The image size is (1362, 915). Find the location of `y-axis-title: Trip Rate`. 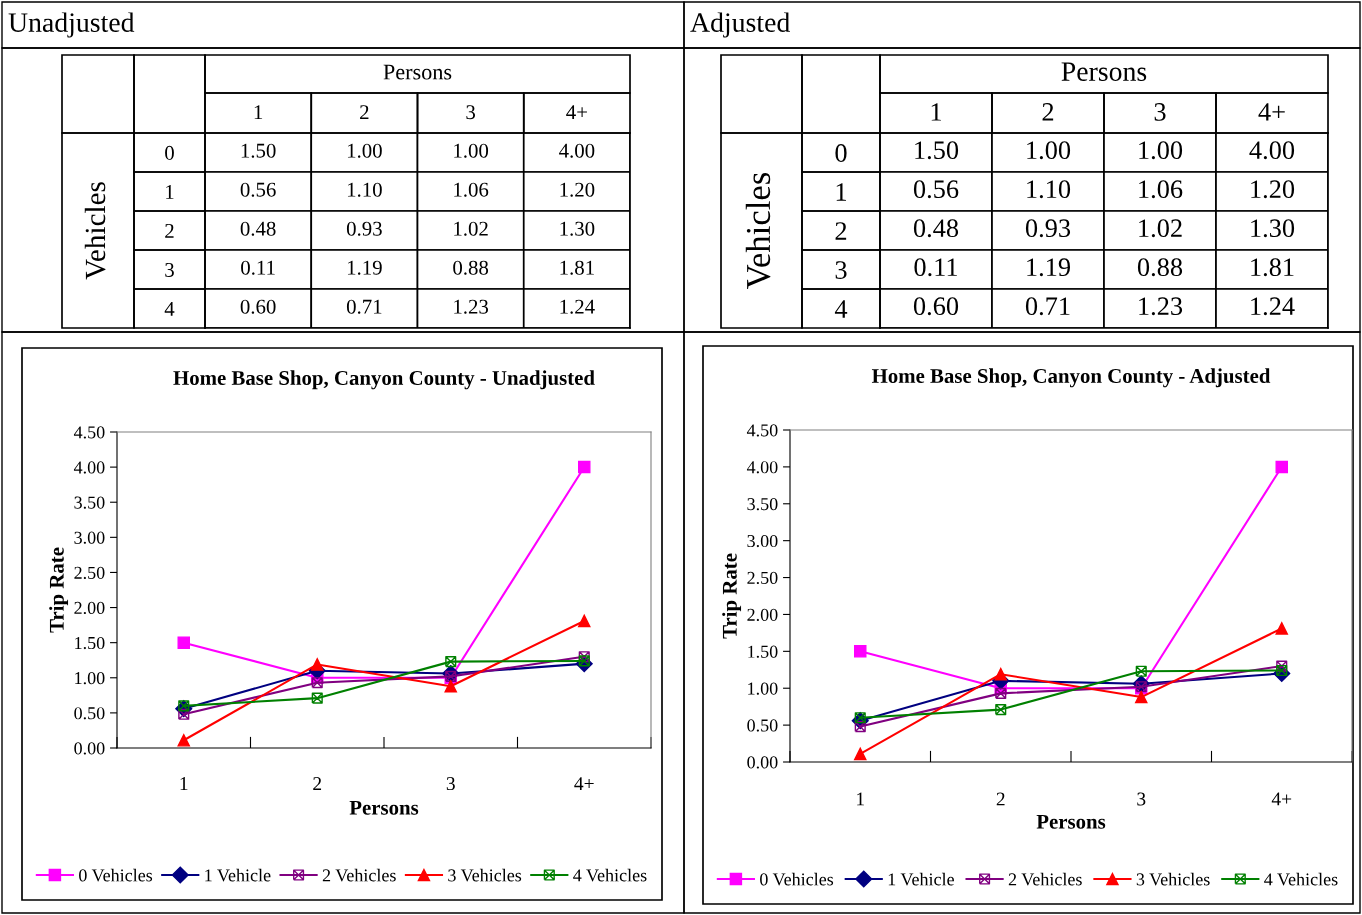

y-axis-title: Trip Rate is located at coordinates (59, 590).